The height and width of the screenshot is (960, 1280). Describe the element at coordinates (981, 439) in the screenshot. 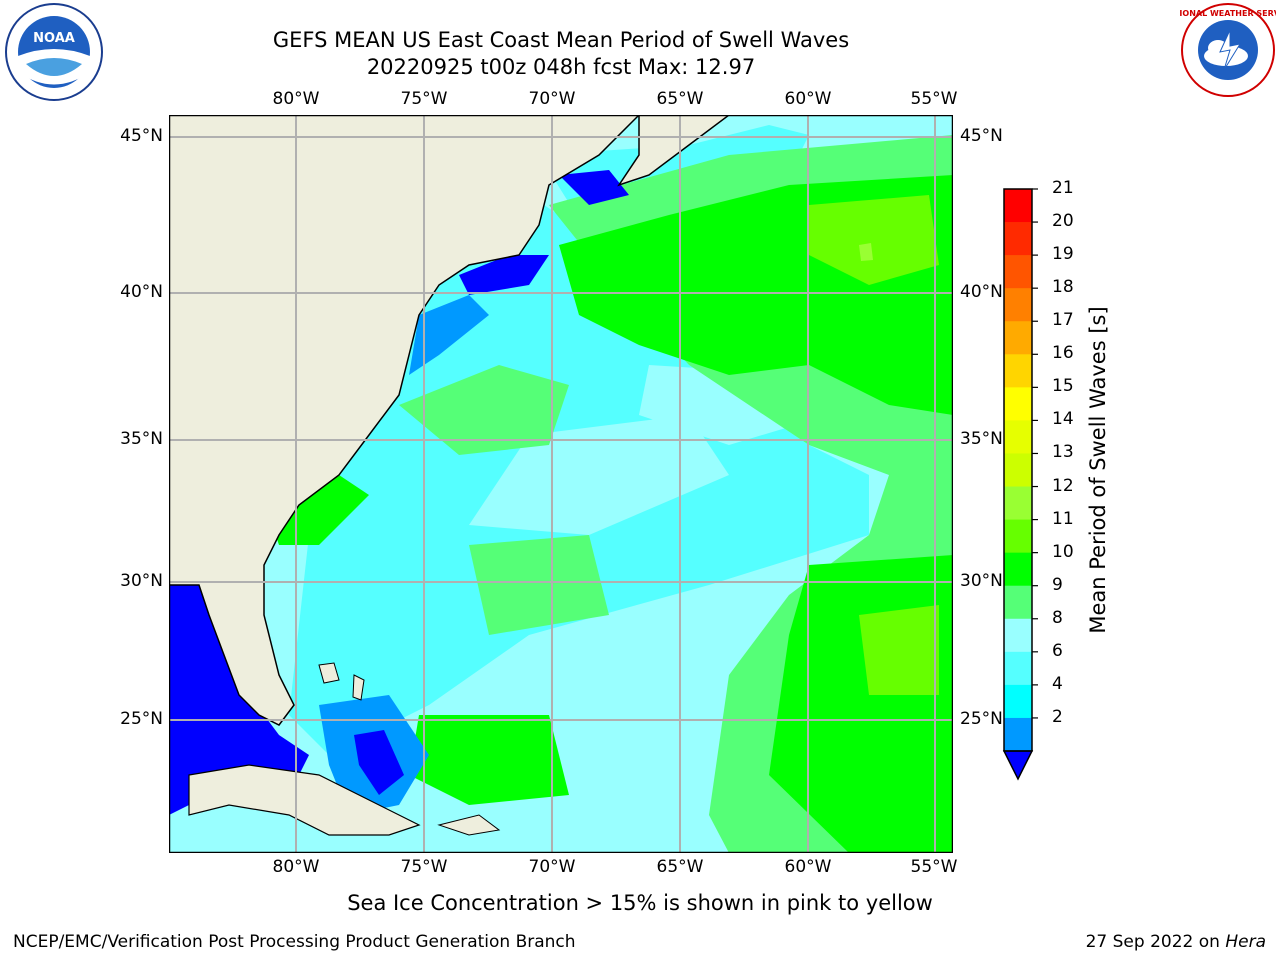

I see `lat-label-right-35n: 35°N` at that location.